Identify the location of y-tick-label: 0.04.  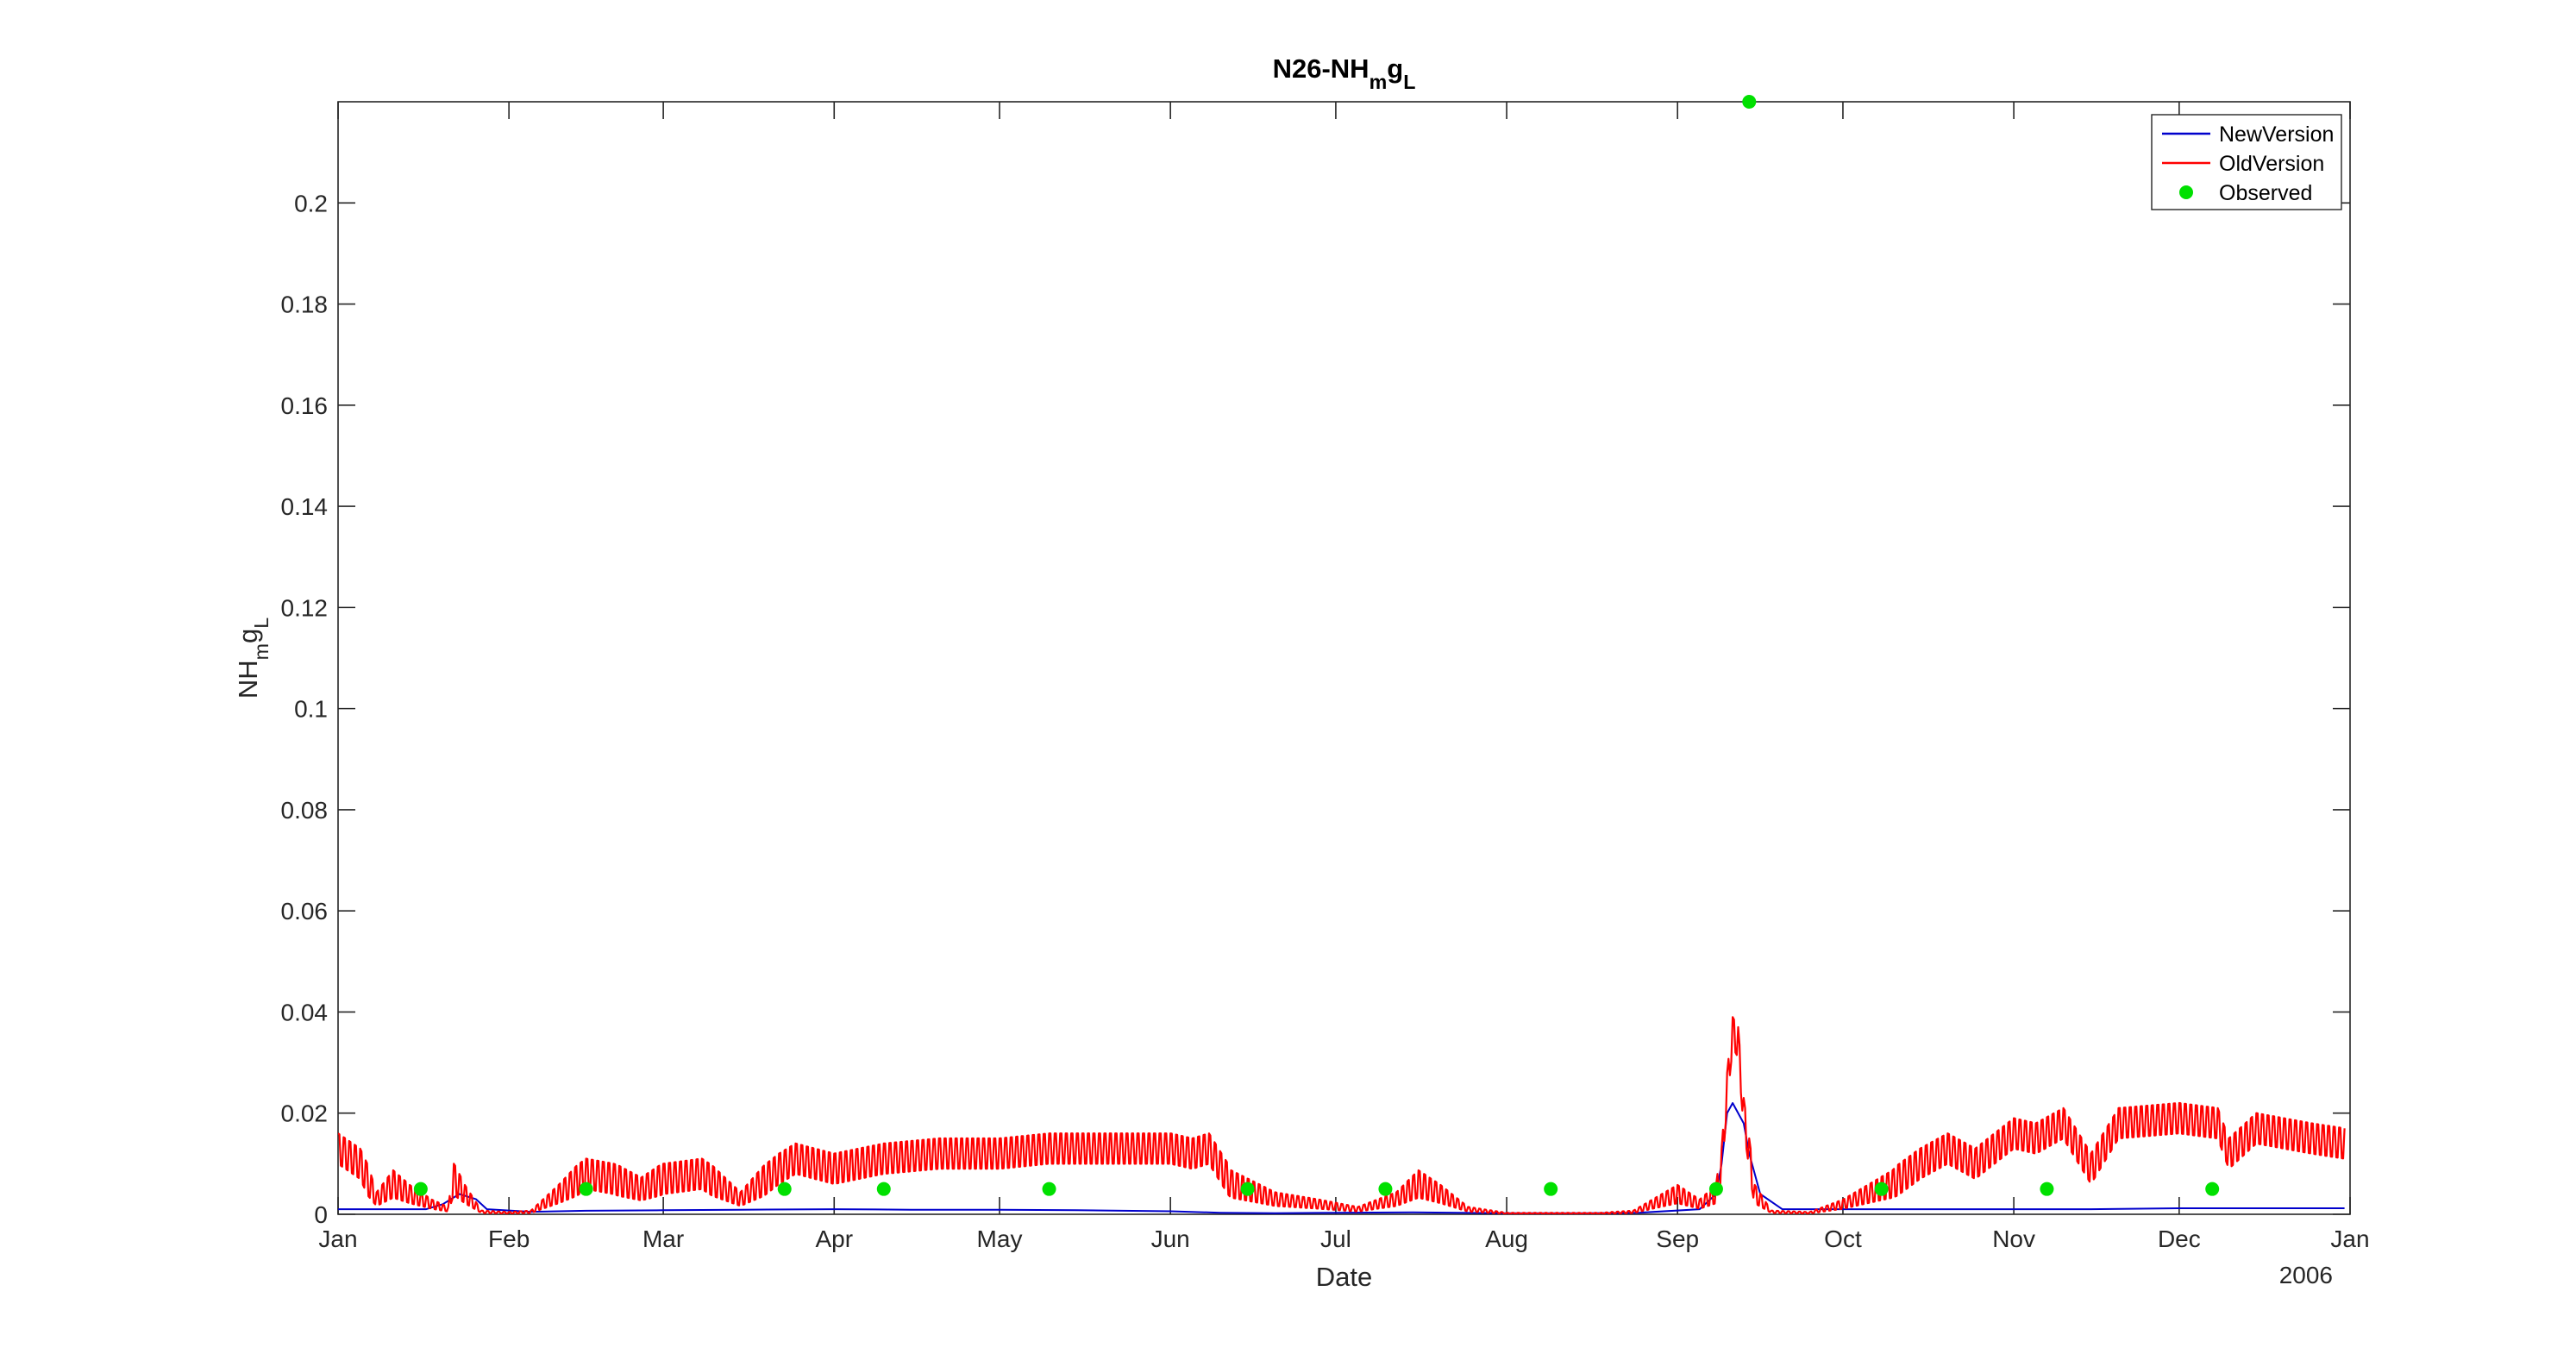
(305, 1012).